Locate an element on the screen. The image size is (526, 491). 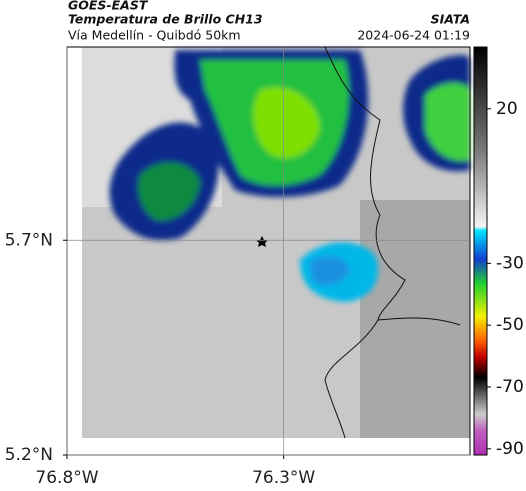
colorbar-tick-label: 20 is located at coordinates (507, 109).